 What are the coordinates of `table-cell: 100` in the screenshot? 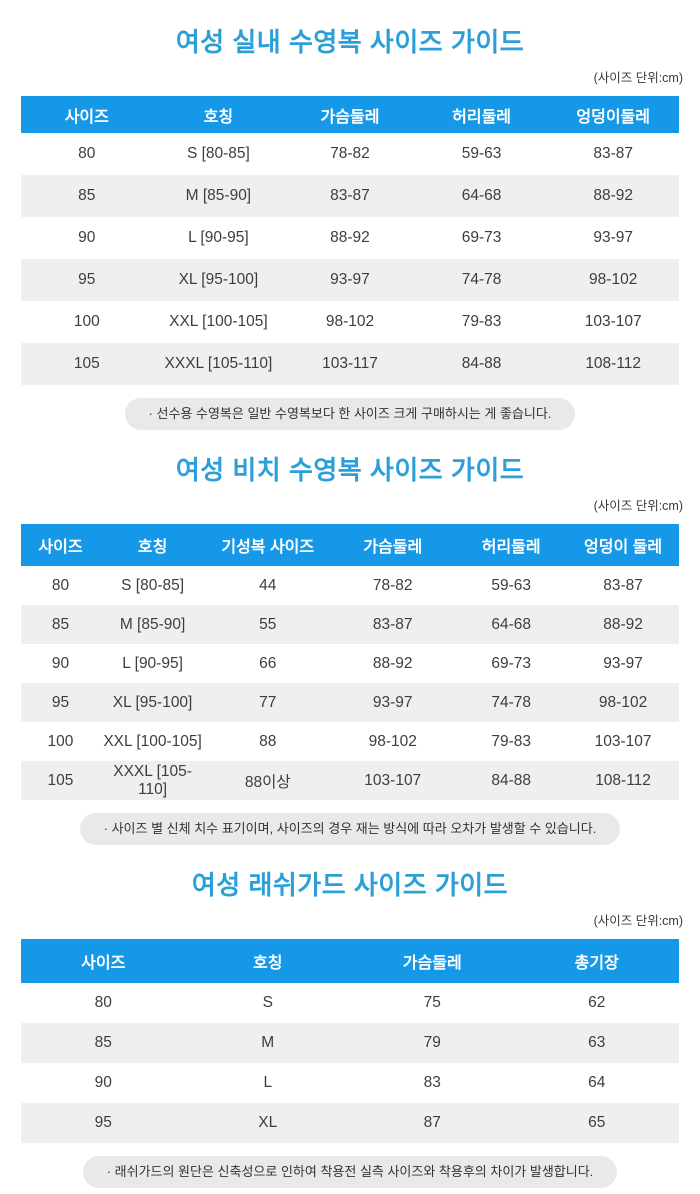 It's located at (86, 321).